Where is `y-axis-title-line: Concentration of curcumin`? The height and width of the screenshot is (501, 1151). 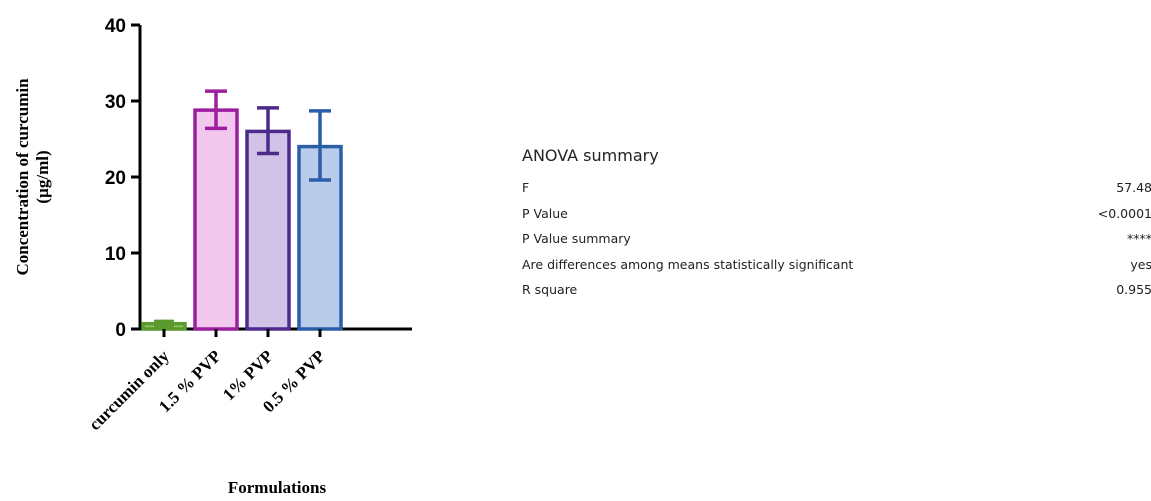
y-axis-title-line: Concentration of curcumin is located at coordinates (22, 177).